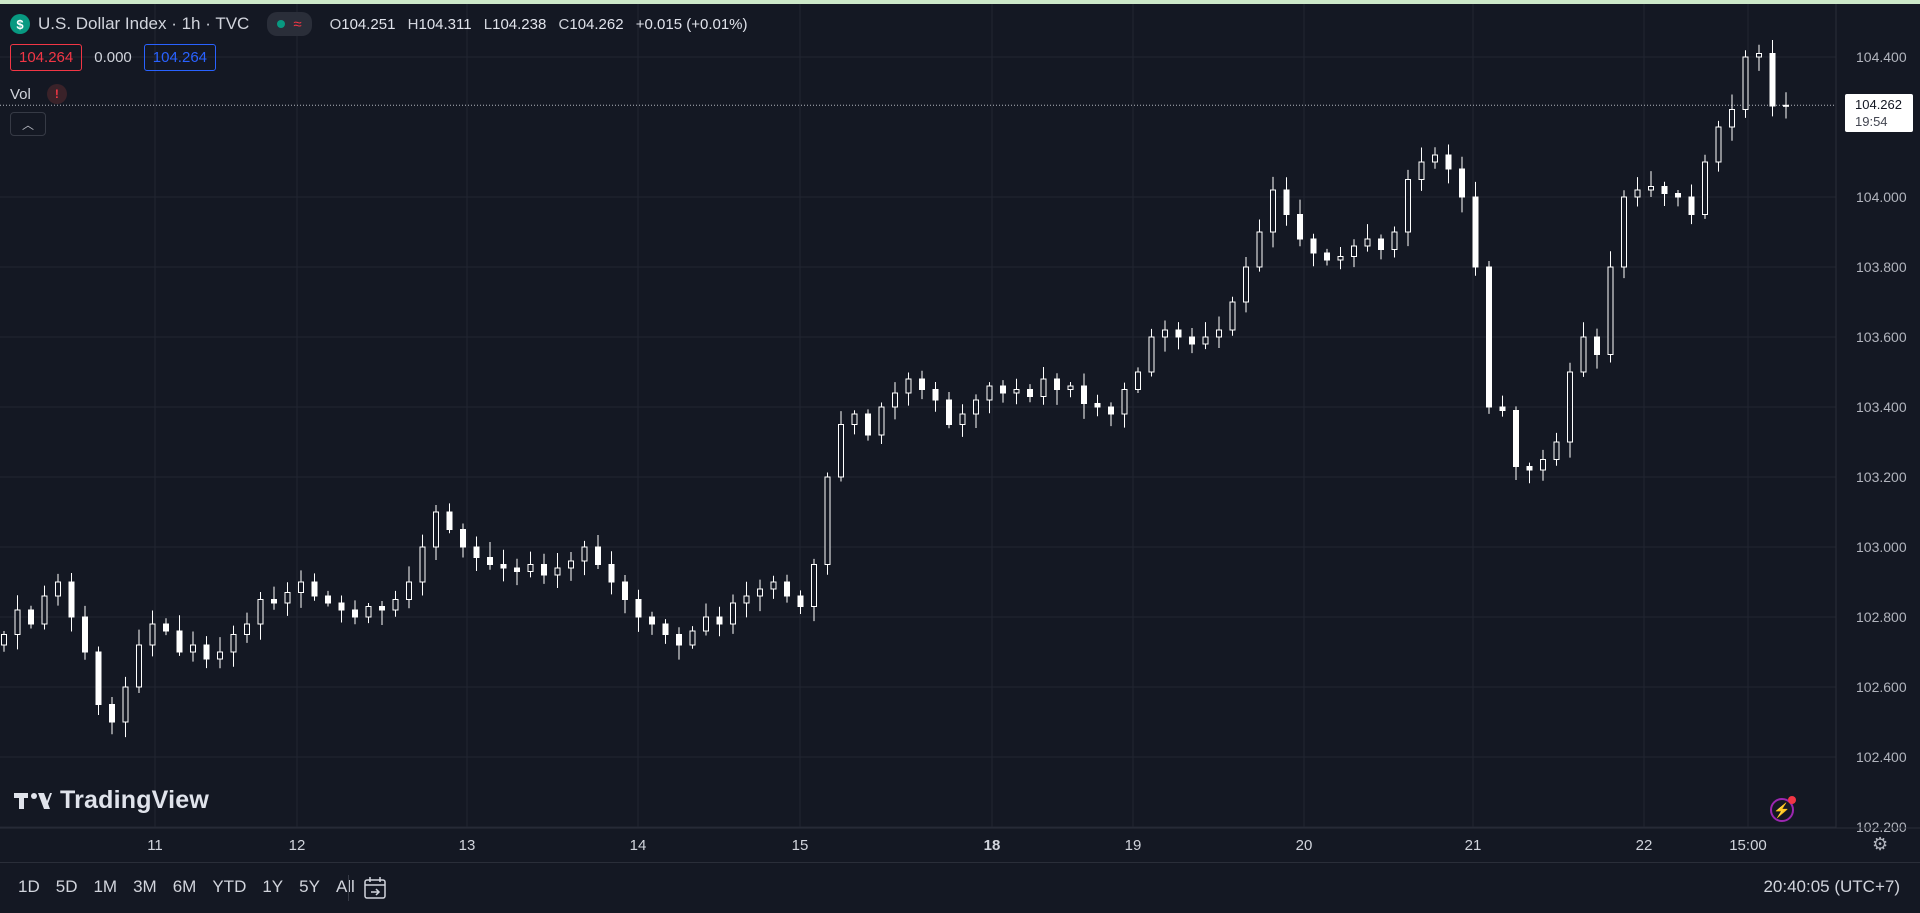 The height and width of the screenshot is (913, 1920). I want to click on range-5y: 5Y, so click(309, 886).